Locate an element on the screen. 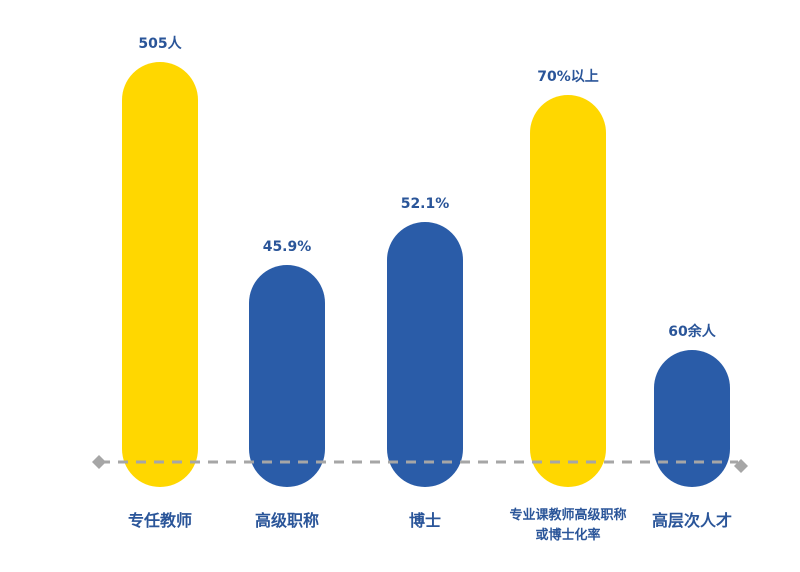  category-label-3: 博士 is located at coordinates (425, 520).